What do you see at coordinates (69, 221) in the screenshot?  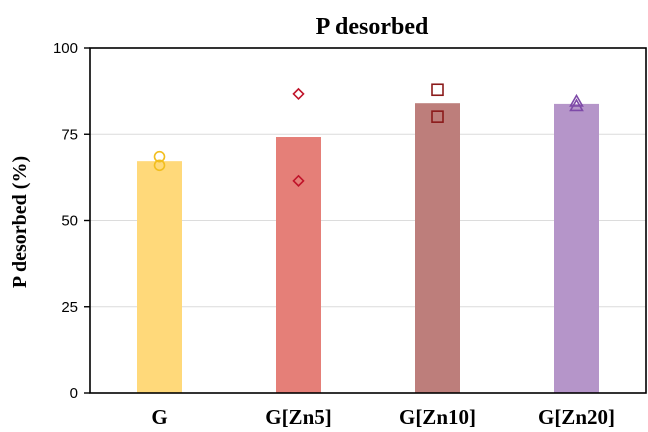 I see `y-tick-label: 50` at bounding box center [69, 221].